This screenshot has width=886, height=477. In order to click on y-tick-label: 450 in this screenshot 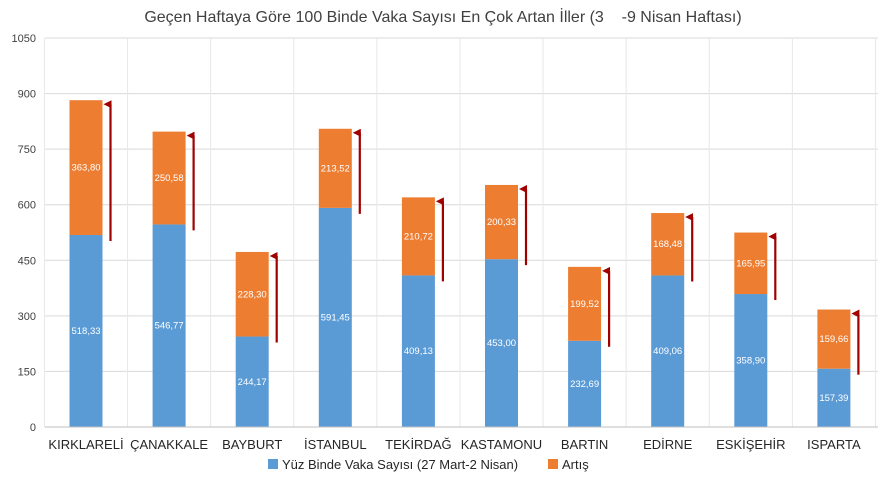, I will do `click(27, 261)`.